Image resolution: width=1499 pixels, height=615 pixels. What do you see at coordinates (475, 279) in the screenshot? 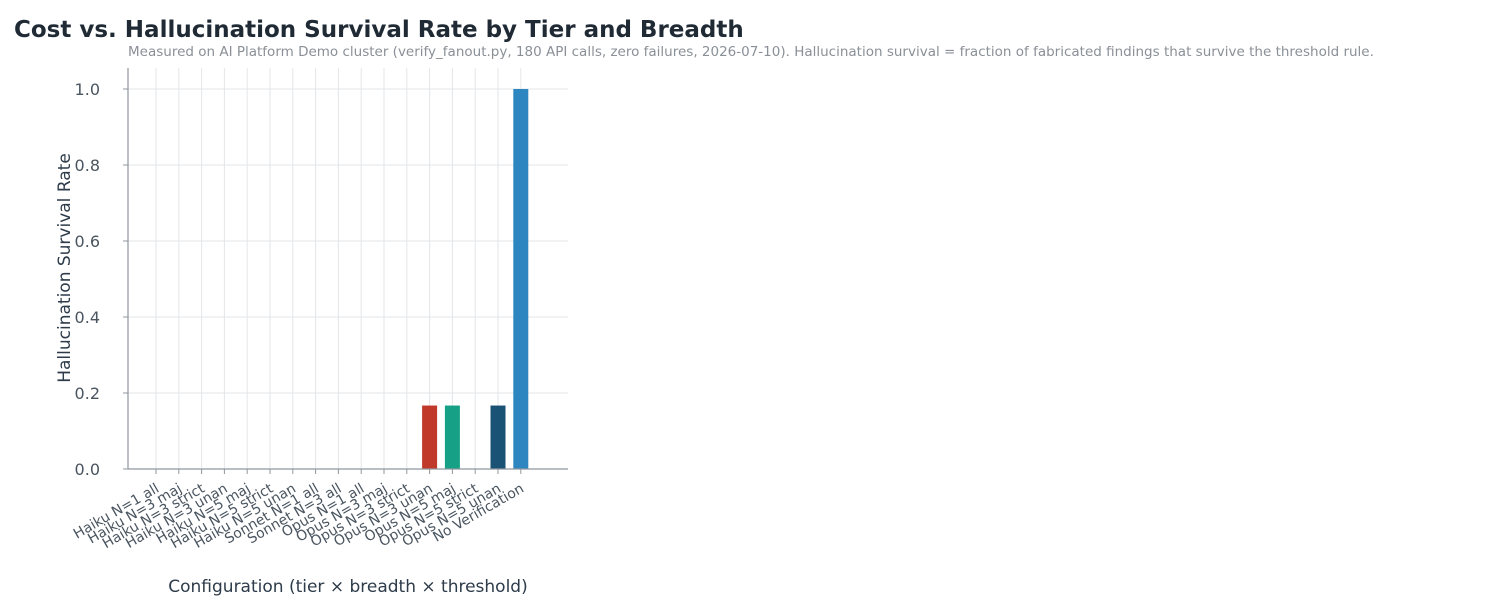
I see `bars` at bounding box center [475, 279].